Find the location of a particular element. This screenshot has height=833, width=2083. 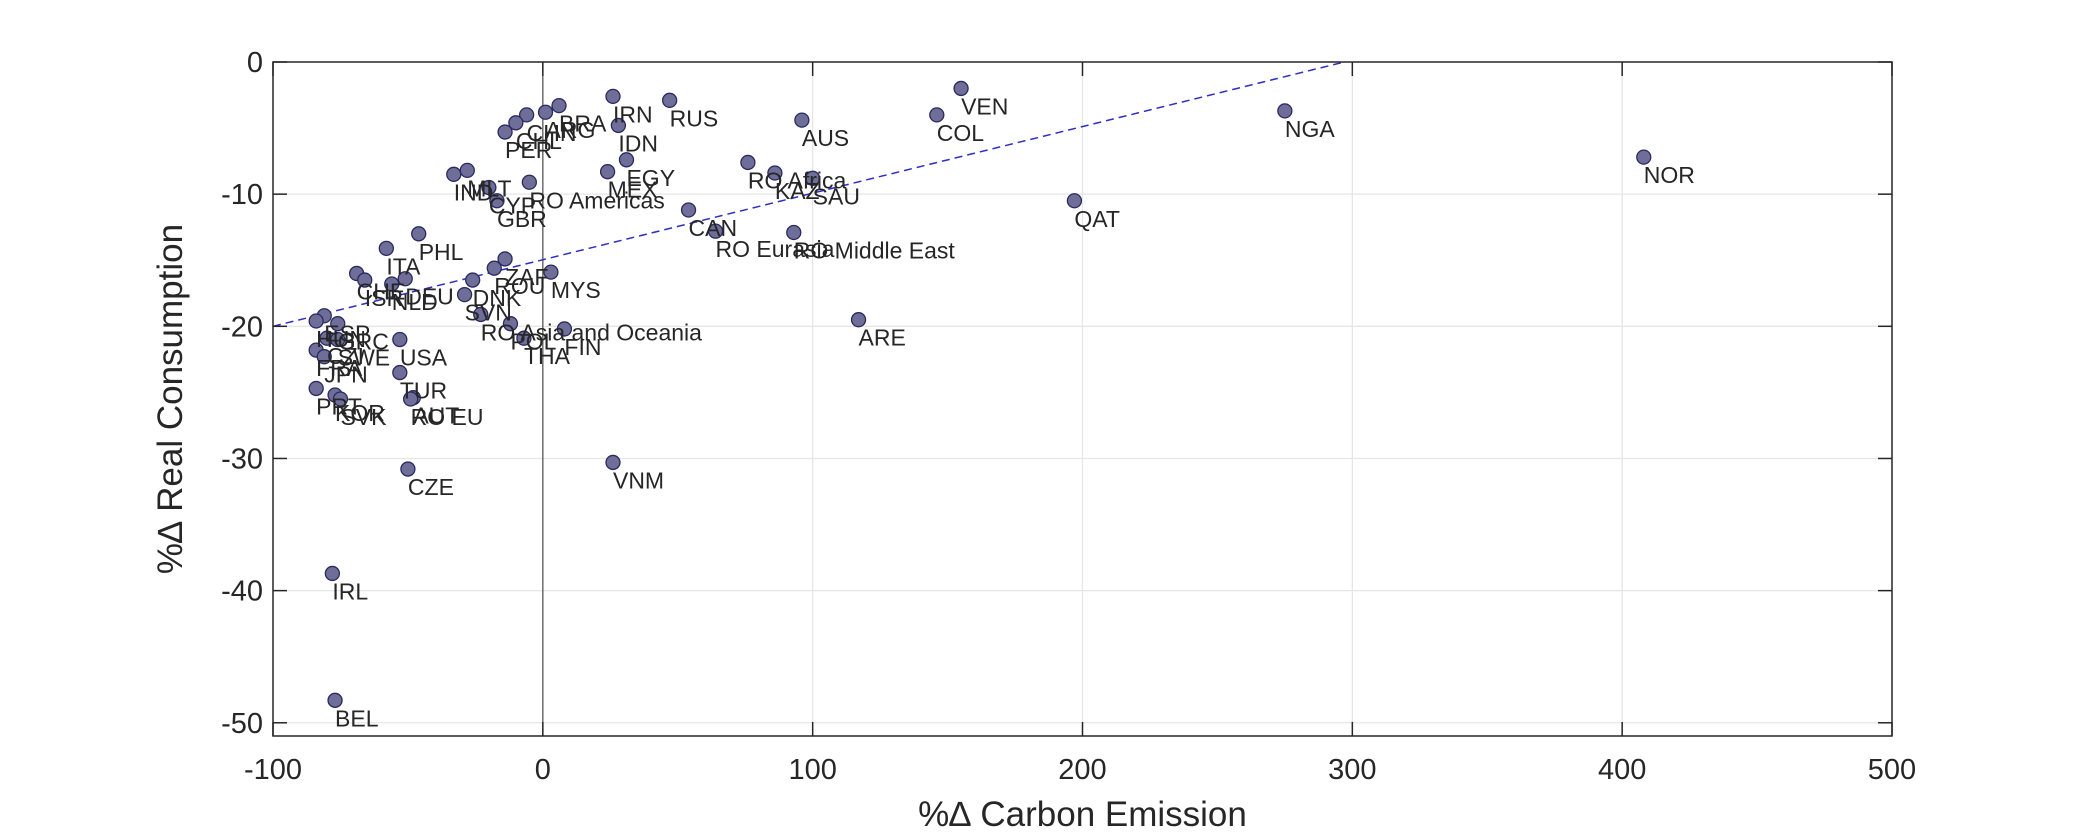

y-tick-label: -30 is located at coordinates (242, 459).